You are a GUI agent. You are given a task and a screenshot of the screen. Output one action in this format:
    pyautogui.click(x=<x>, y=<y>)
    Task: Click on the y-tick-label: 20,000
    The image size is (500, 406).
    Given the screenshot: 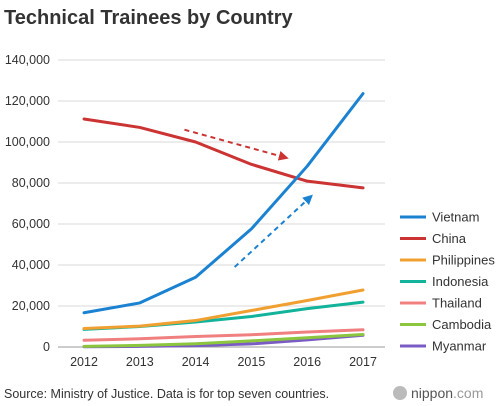 What is the action you would take?
    pyautogui.click(x=31, y=306)
    